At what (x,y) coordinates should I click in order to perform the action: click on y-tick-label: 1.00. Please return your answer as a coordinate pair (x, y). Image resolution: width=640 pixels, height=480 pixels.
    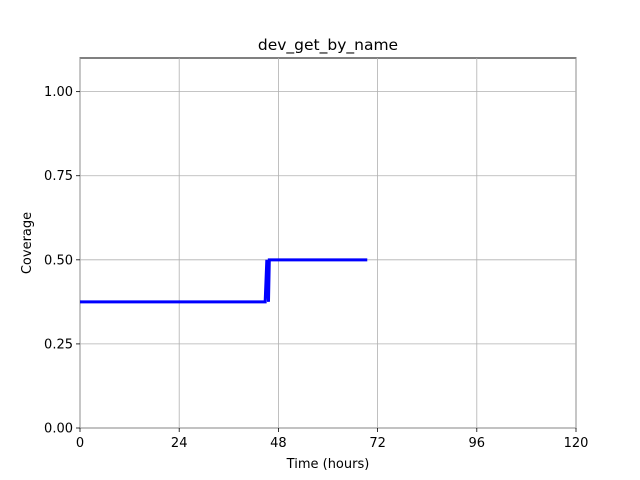
    Looking at the image, I should click on (58, 92).